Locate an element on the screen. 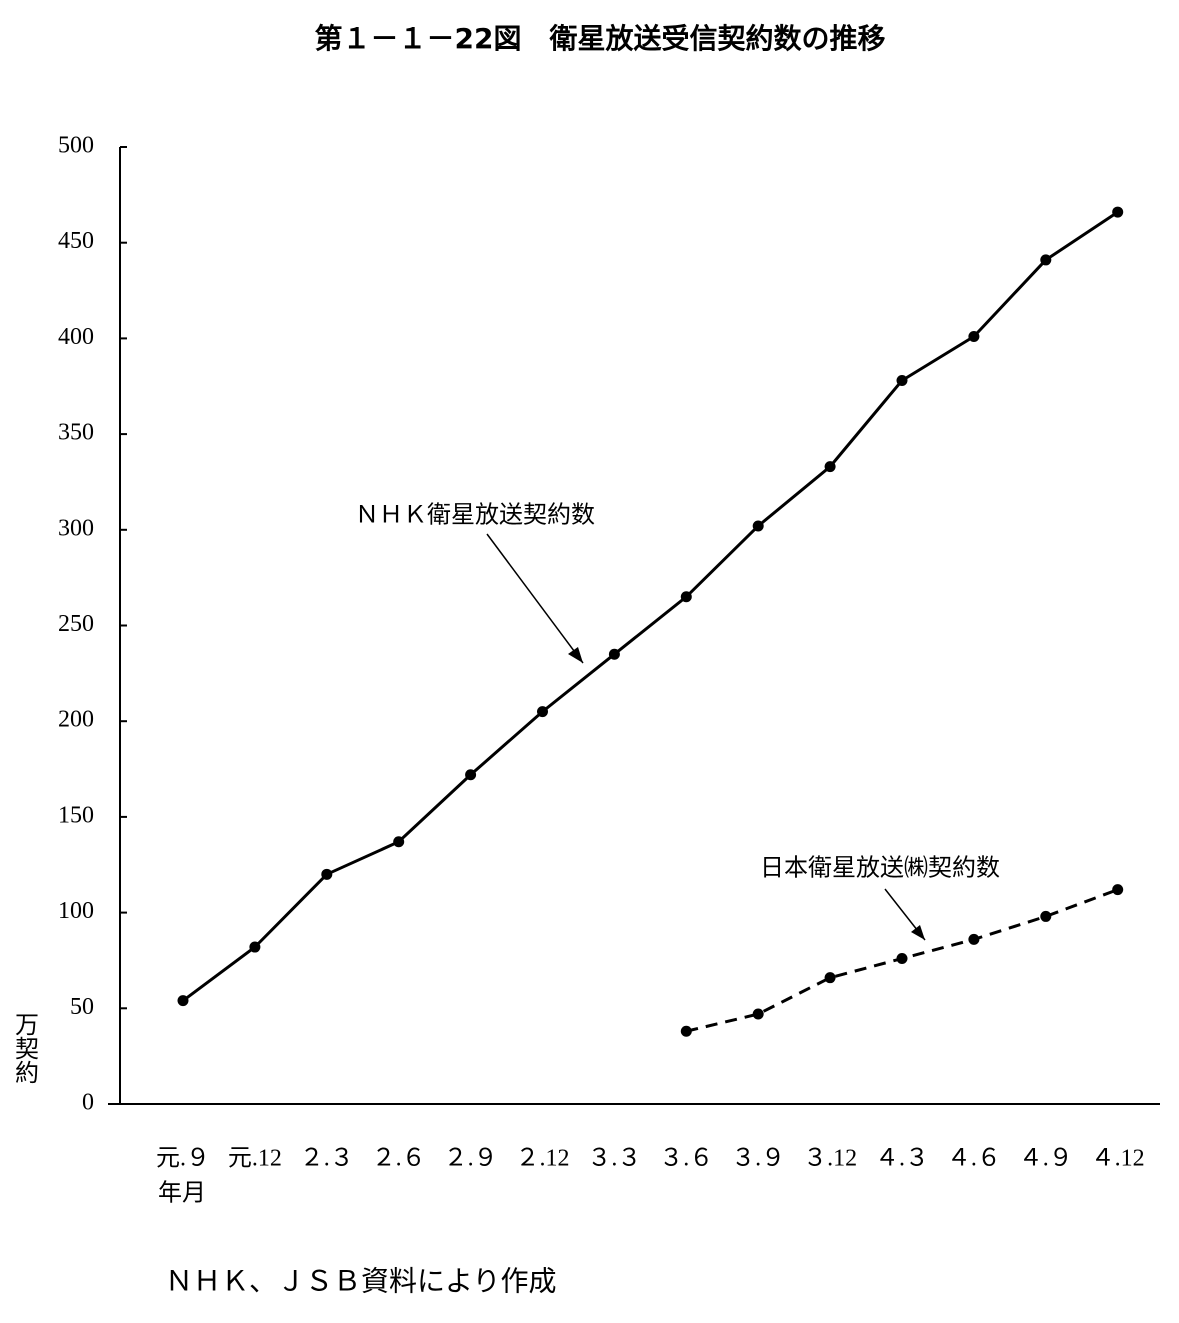  y-tick-label: 450 is located at coordinates (76, 241).